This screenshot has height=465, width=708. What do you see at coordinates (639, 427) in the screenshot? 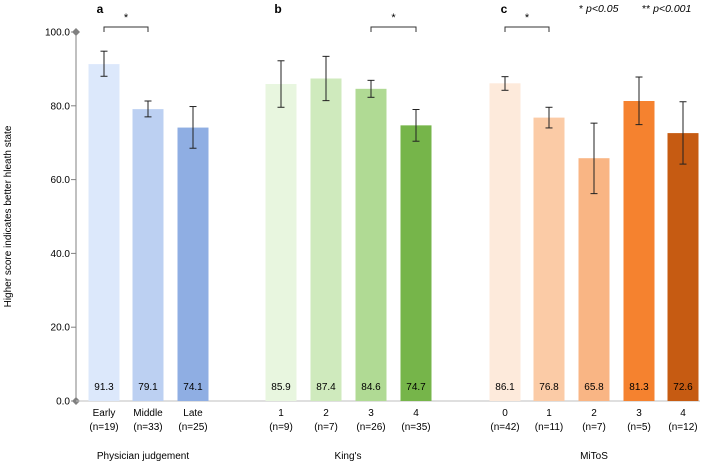
I see `n-label: (n=5)` at bounding box center [639, 427].